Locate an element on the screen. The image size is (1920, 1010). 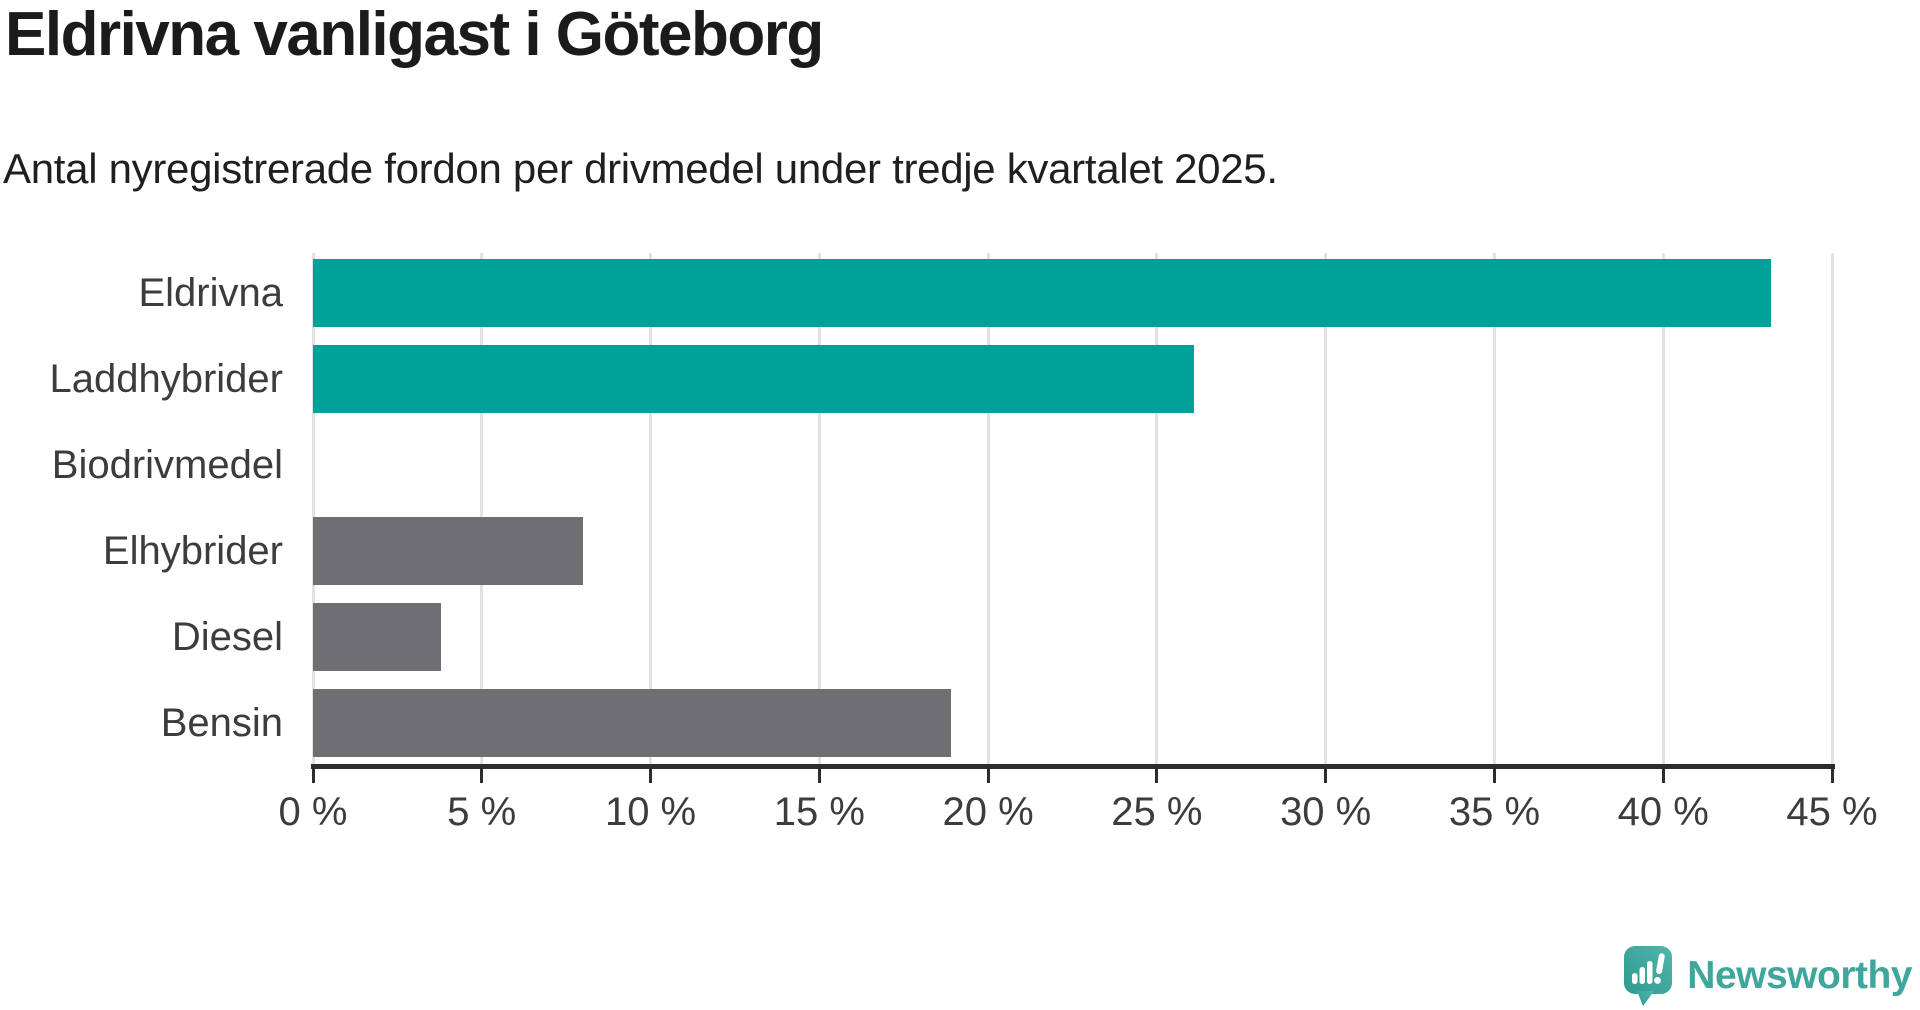
bar-laddhybrider is located at coordinates (754, 379).